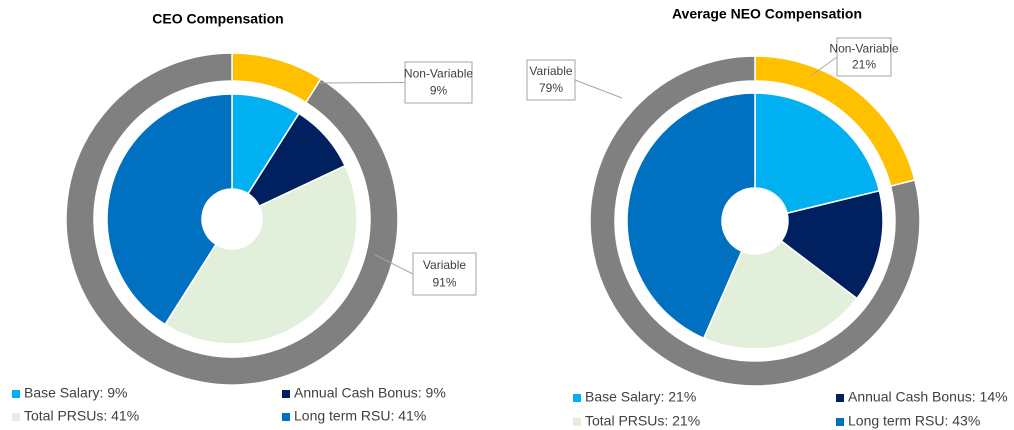  Describe the element at coordinates (217, 19) in the screenshot. I see `chart-title: CEO Compensation` at that location.